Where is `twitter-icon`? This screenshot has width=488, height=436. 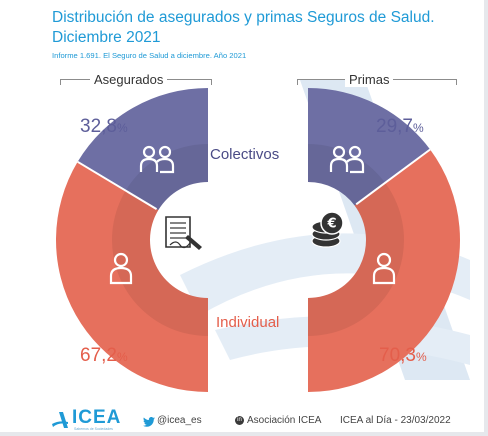 twitter-icon is located at coordinates (149, 422).